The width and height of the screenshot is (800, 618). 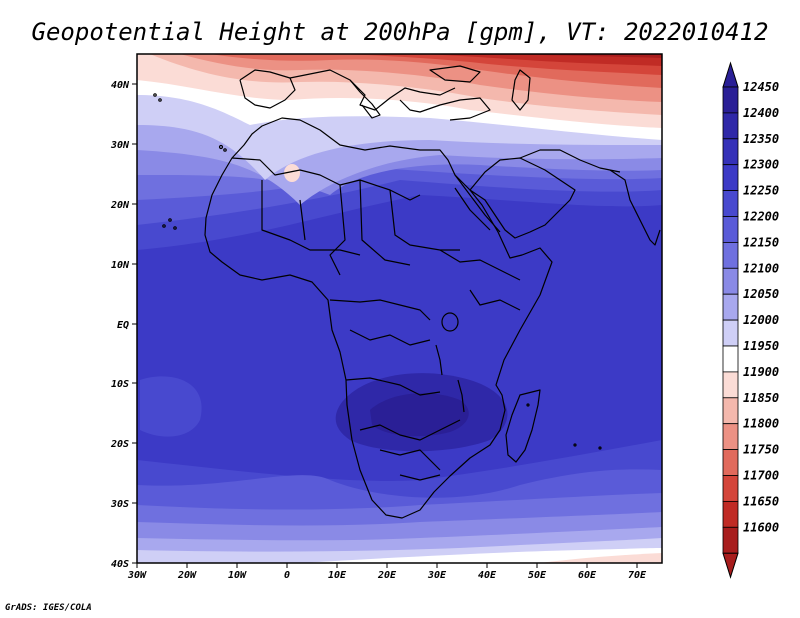 I want to click on colorbar-arrow-bottom, so click(x=730, y=565).